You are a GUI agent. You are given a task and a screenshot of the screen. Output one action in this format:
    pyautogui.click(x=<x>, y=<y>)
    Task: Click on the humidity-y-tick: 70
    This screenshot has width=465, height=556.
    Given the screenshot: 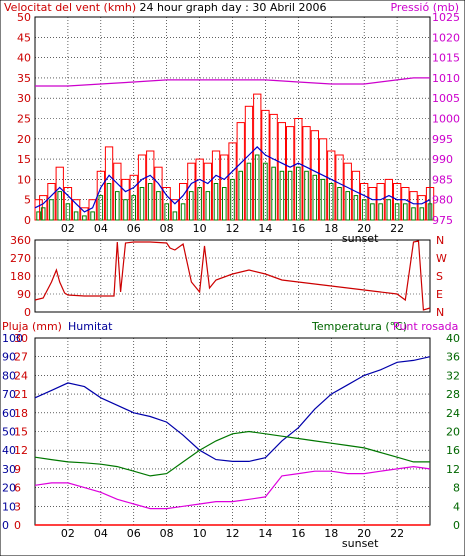 What is the action you would take?
    pyautogui.click(x=9, y=394)
    